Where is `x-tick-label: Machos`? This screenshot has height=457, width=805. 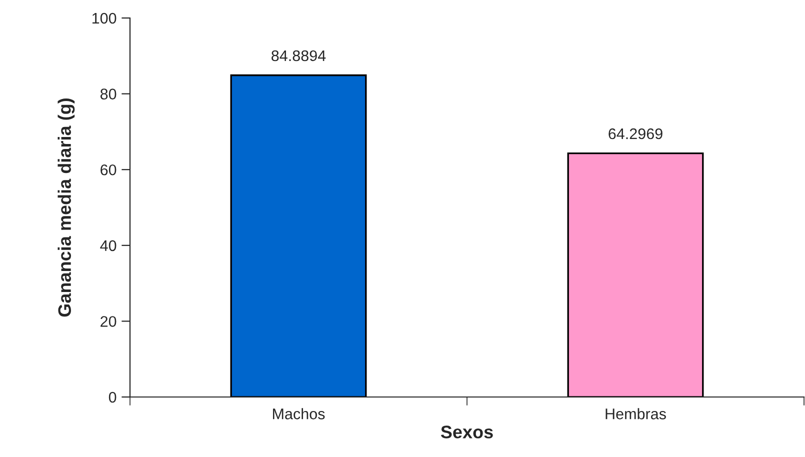
x-tick-label: Machos is located at coordinates (299, 414).